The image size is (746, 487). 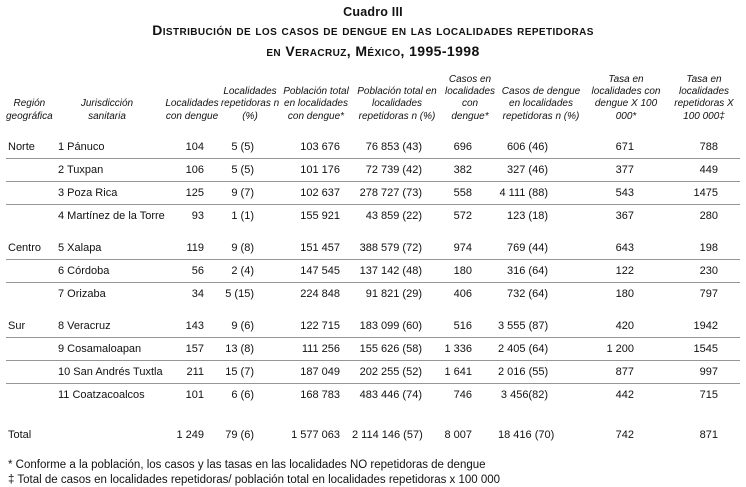 I want to click on column-header-label: Jurisdicción sanitaria, so click(x=107, y=110).